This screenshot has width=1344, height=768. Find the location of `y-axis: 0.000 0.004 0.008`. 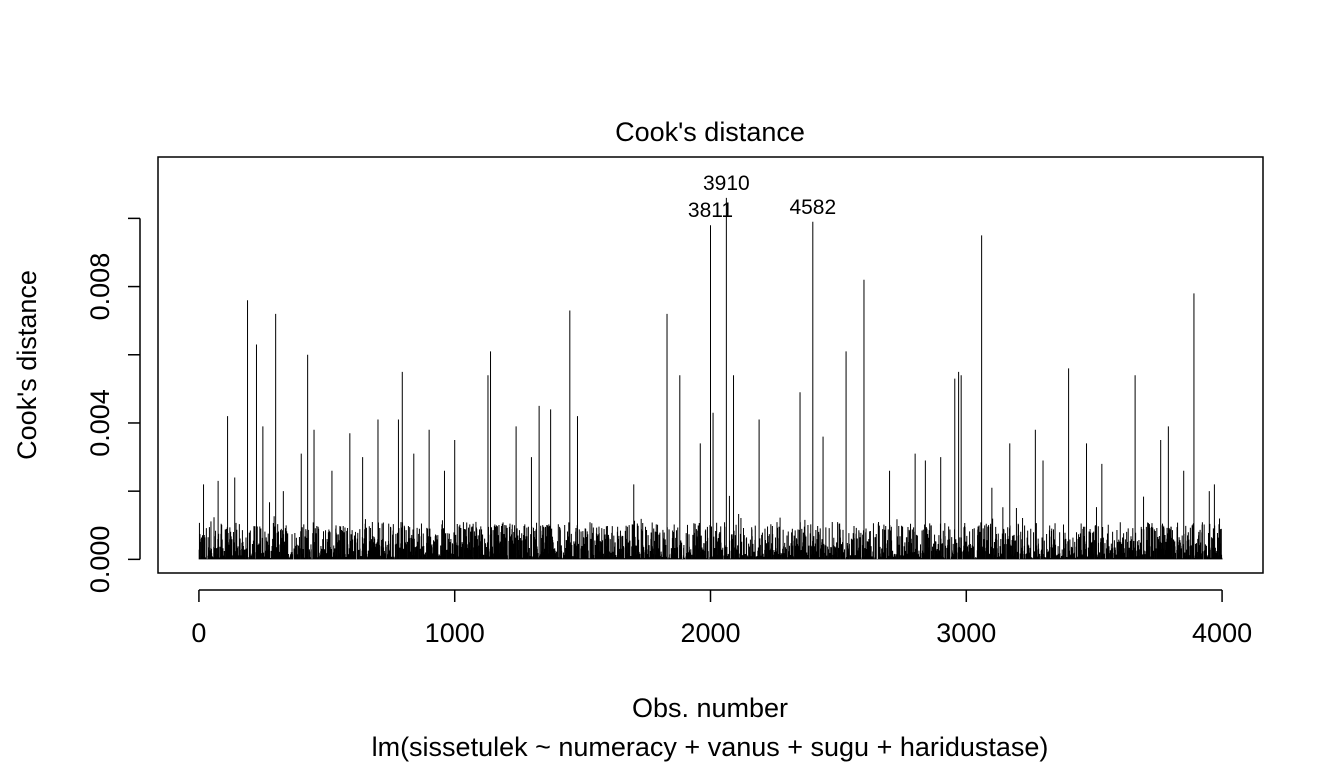

y-axis: 0.000 0.004 0.008 is located at coordinates (113, 405).